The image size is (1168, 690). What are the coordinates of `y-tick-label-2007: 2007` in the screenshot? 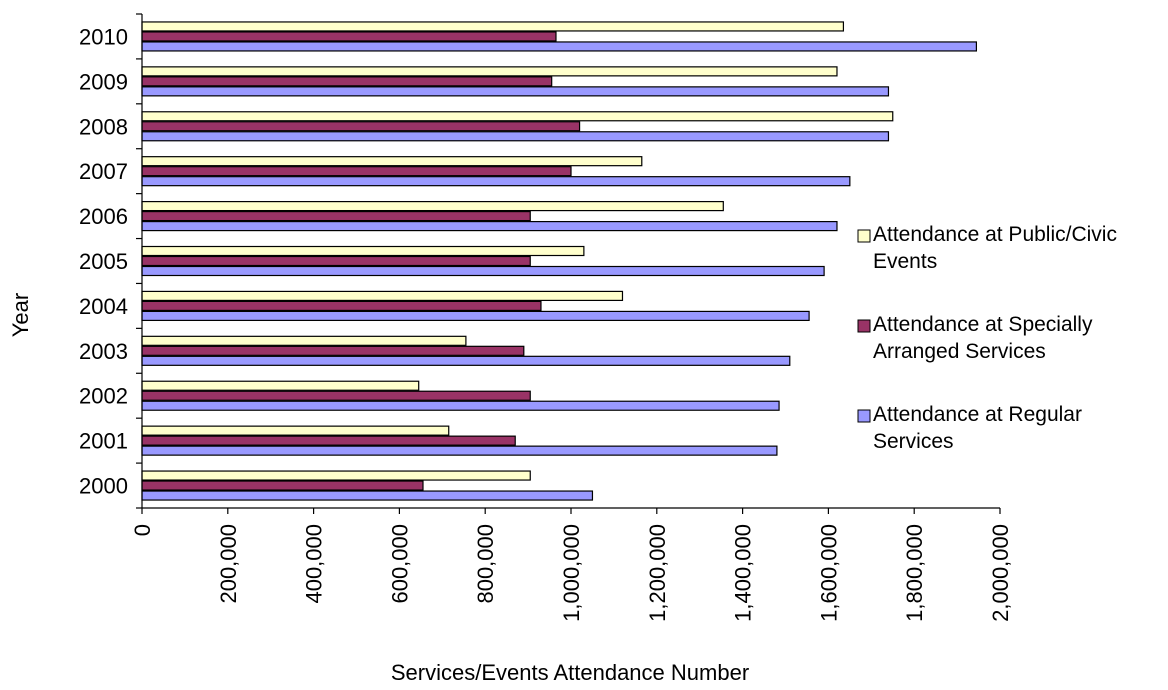 It's located at (103, 171).